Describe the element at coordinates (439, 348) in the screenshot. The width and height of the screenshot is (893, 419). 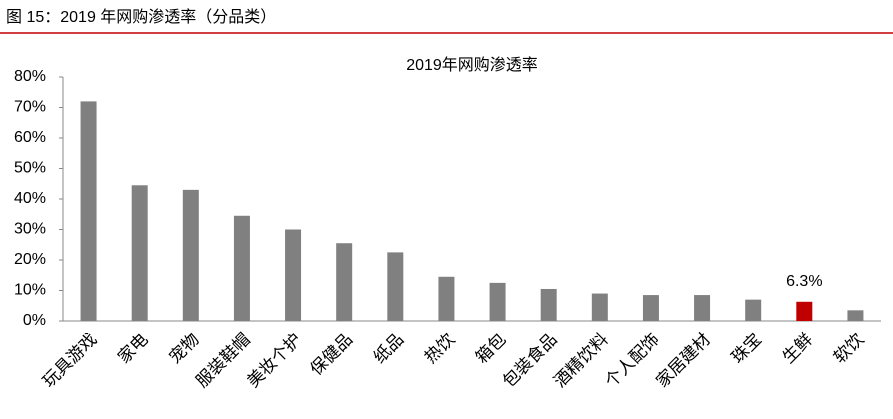
I see `x-tick-label: 热饮` at that location.